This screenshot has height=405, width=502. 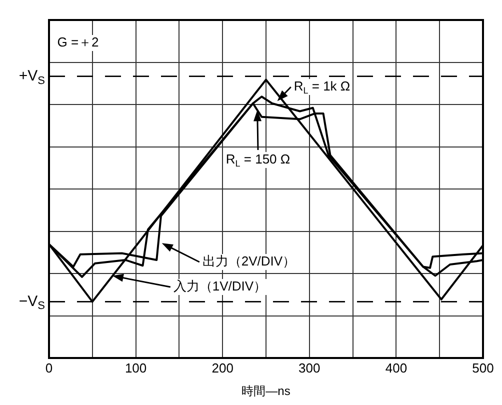 What do you see at coordinates (249, 261) in the screenshot?
I see `annotation: 出力（2V/DIV）` at bounding box center [249, 261].